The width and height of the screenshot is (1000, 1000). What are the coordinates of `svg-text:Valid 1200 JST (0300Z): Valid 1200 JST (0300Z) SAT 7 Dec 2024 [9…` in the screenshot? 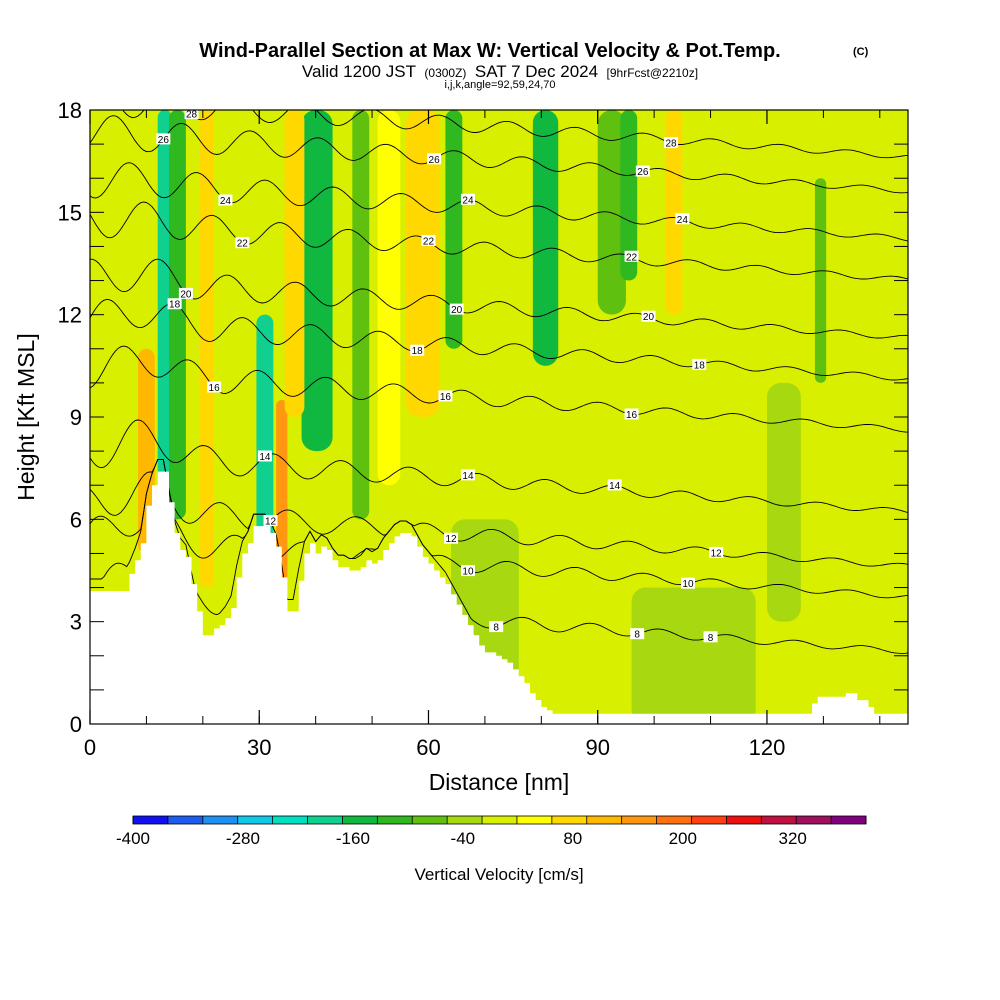 It's located at (500, 71).